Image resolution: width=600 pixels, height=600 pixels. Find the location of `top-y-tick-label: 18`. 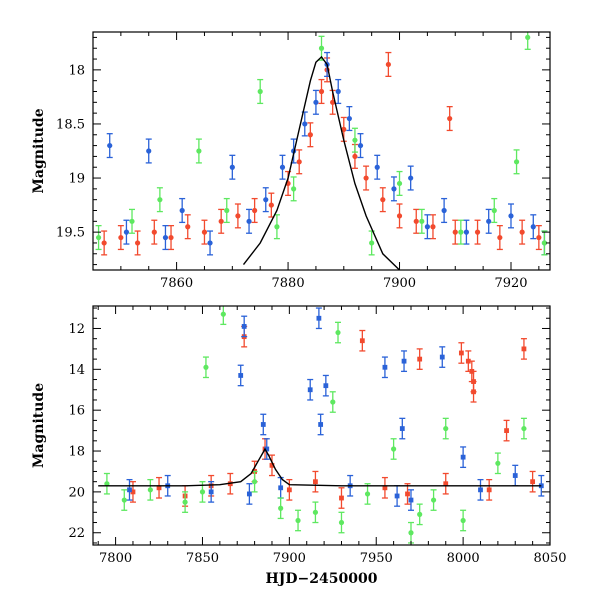

top-y-tick-label: 18 is located at coordinates (76, 70).